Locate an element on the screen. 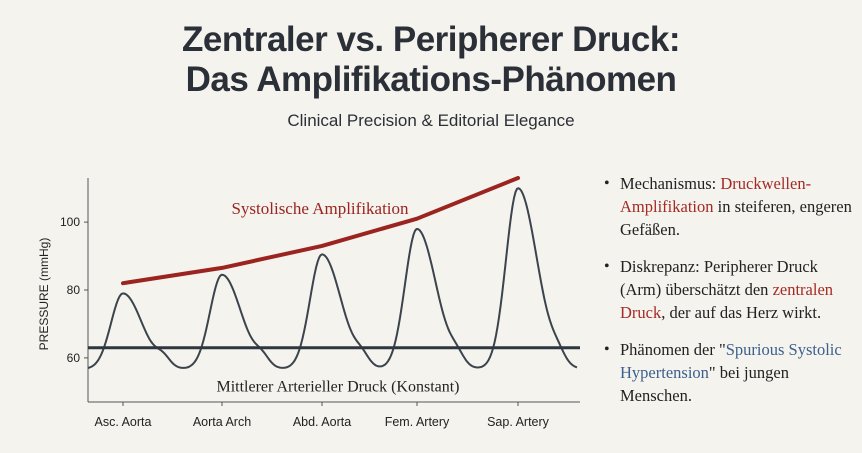 The width and height of the screenshot is (862, 453). bullet-text: Mechanismus: is located at coordinates (670, 183).